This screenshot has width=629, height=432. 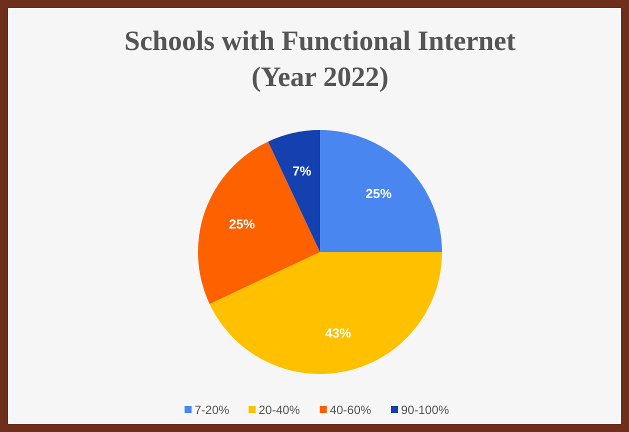 I want to click on chart-title: Schools with Functional Internet (Year 2022), so click(x=320, y=59).